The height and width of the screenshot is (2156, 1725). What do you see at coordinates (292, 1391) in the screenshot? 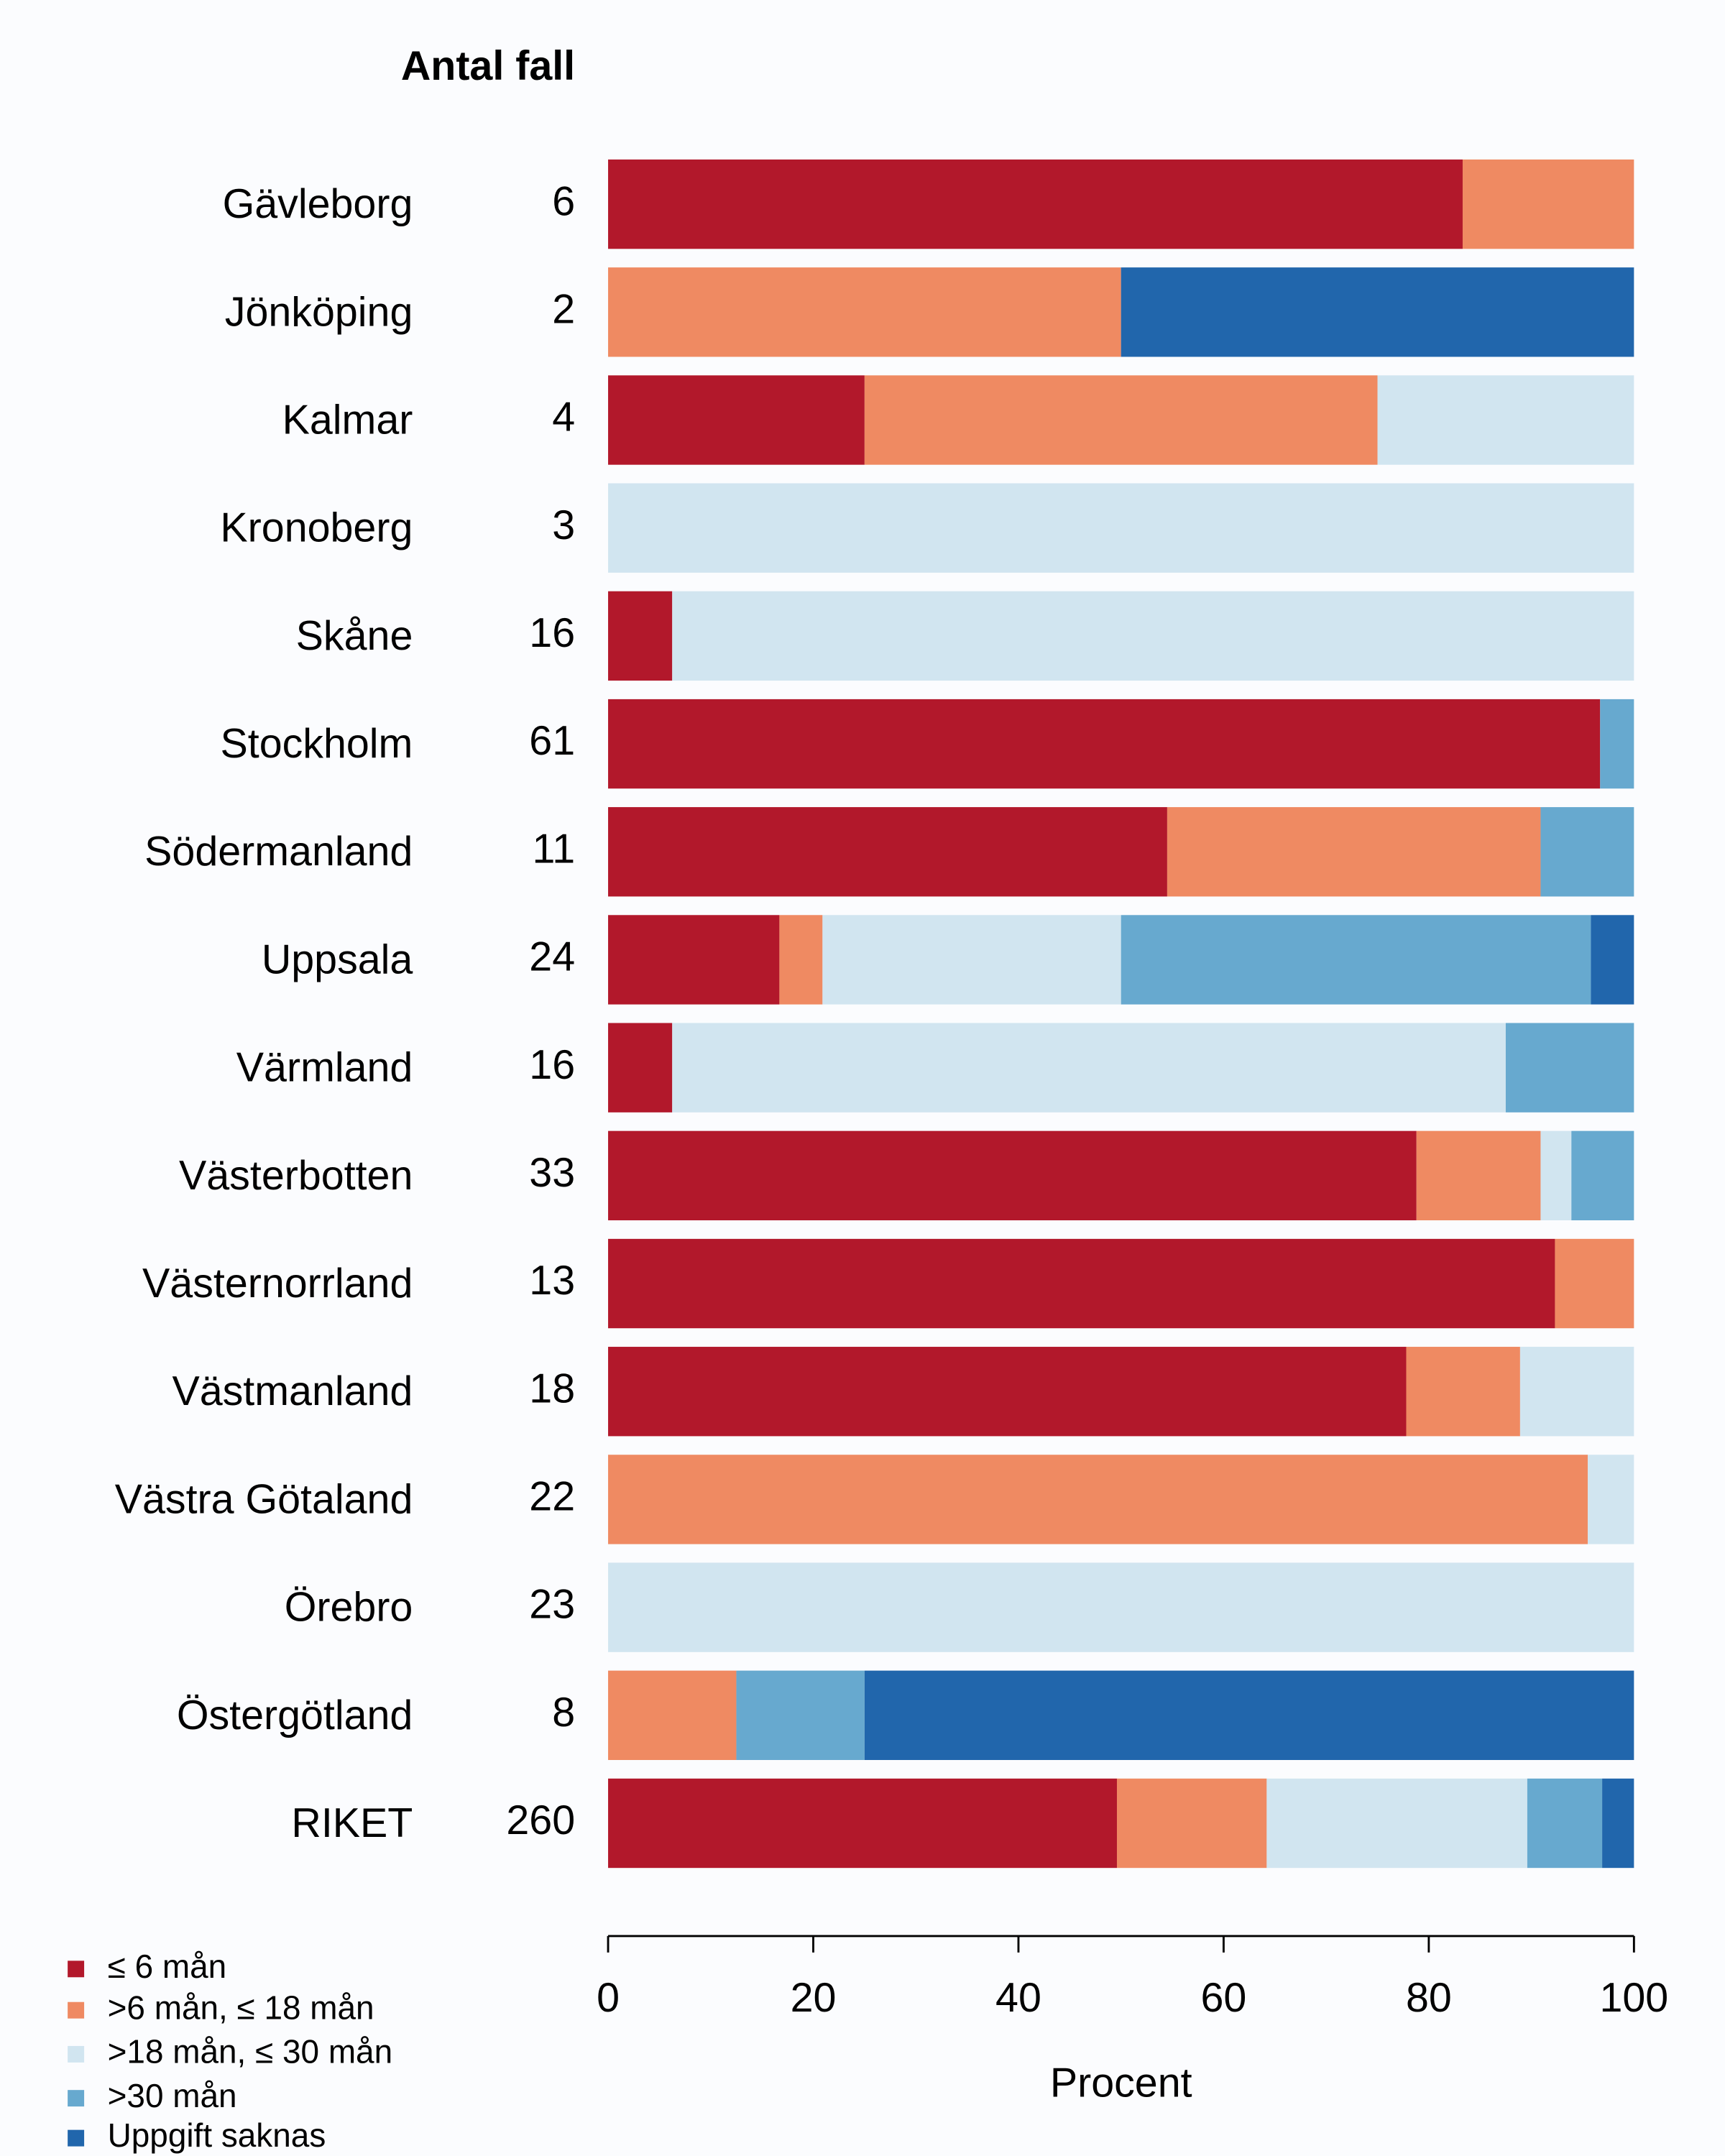
I see `category-label: Västmanland` at bounding box center [292, 1391].